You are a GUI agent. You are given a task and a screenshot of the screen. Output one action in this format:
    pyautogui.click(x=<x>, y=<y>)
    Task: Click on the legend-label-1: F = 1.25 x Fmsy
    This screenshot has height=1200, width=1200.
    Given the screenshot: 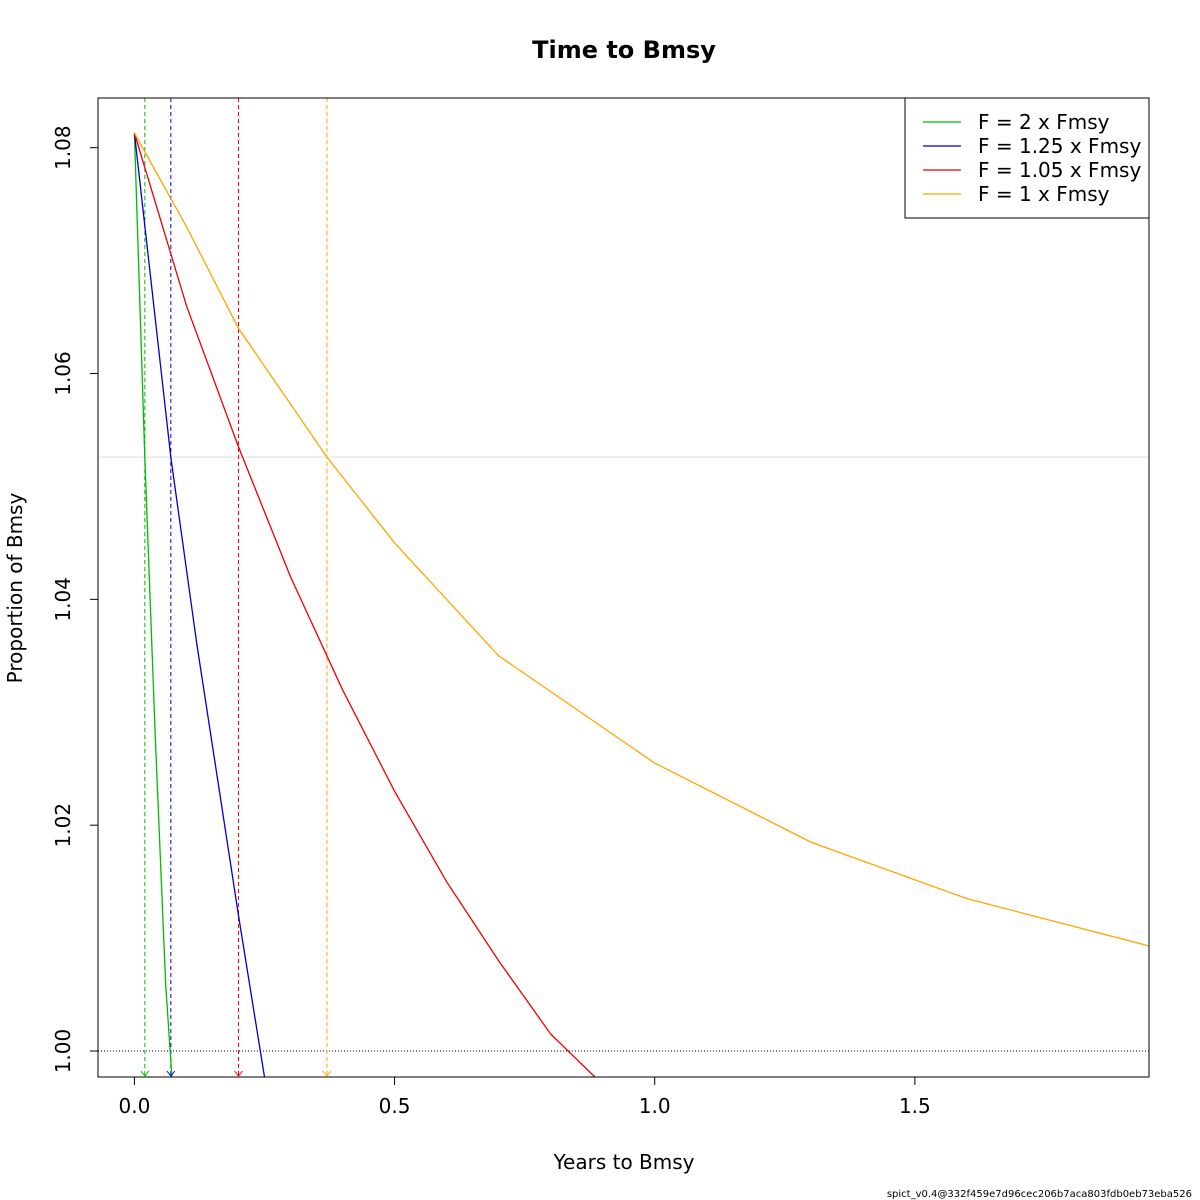 What is the action you would take?
    pyautogui.click(x=1059, y=146)
    